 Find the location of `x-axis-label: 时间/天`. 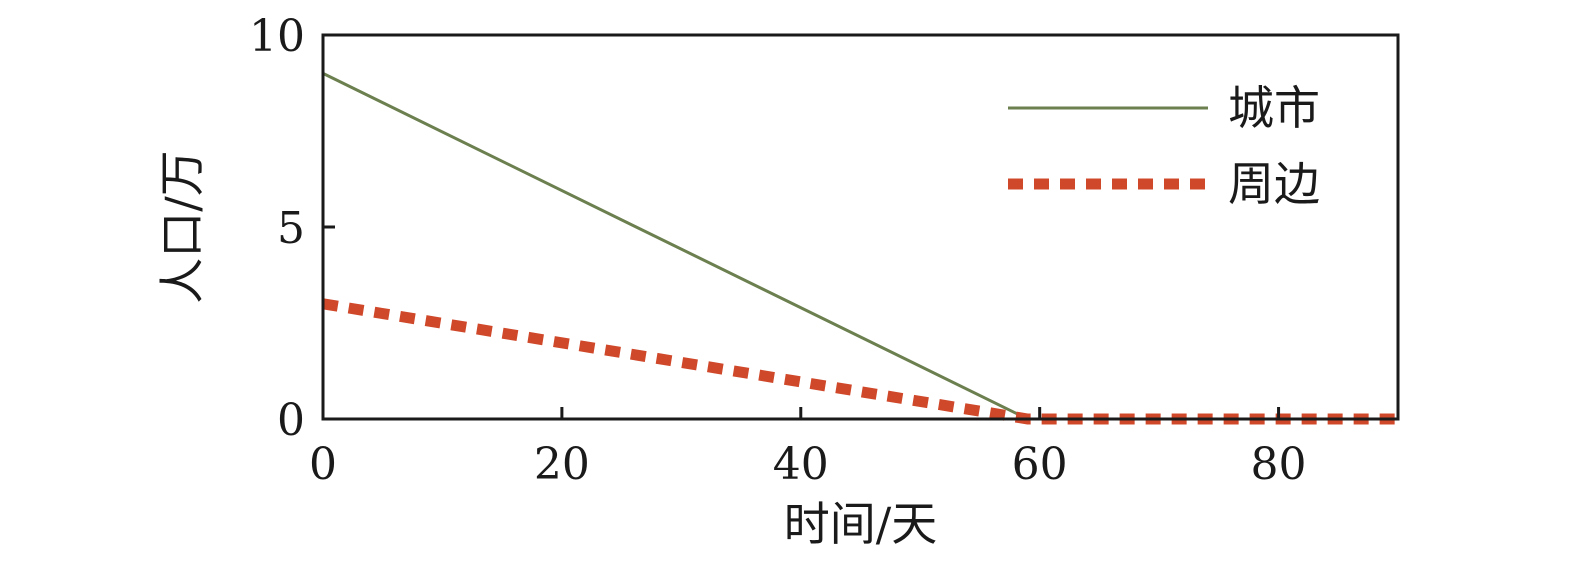

x-axis-label: 时间/天 is located at coordinates (861, 524).